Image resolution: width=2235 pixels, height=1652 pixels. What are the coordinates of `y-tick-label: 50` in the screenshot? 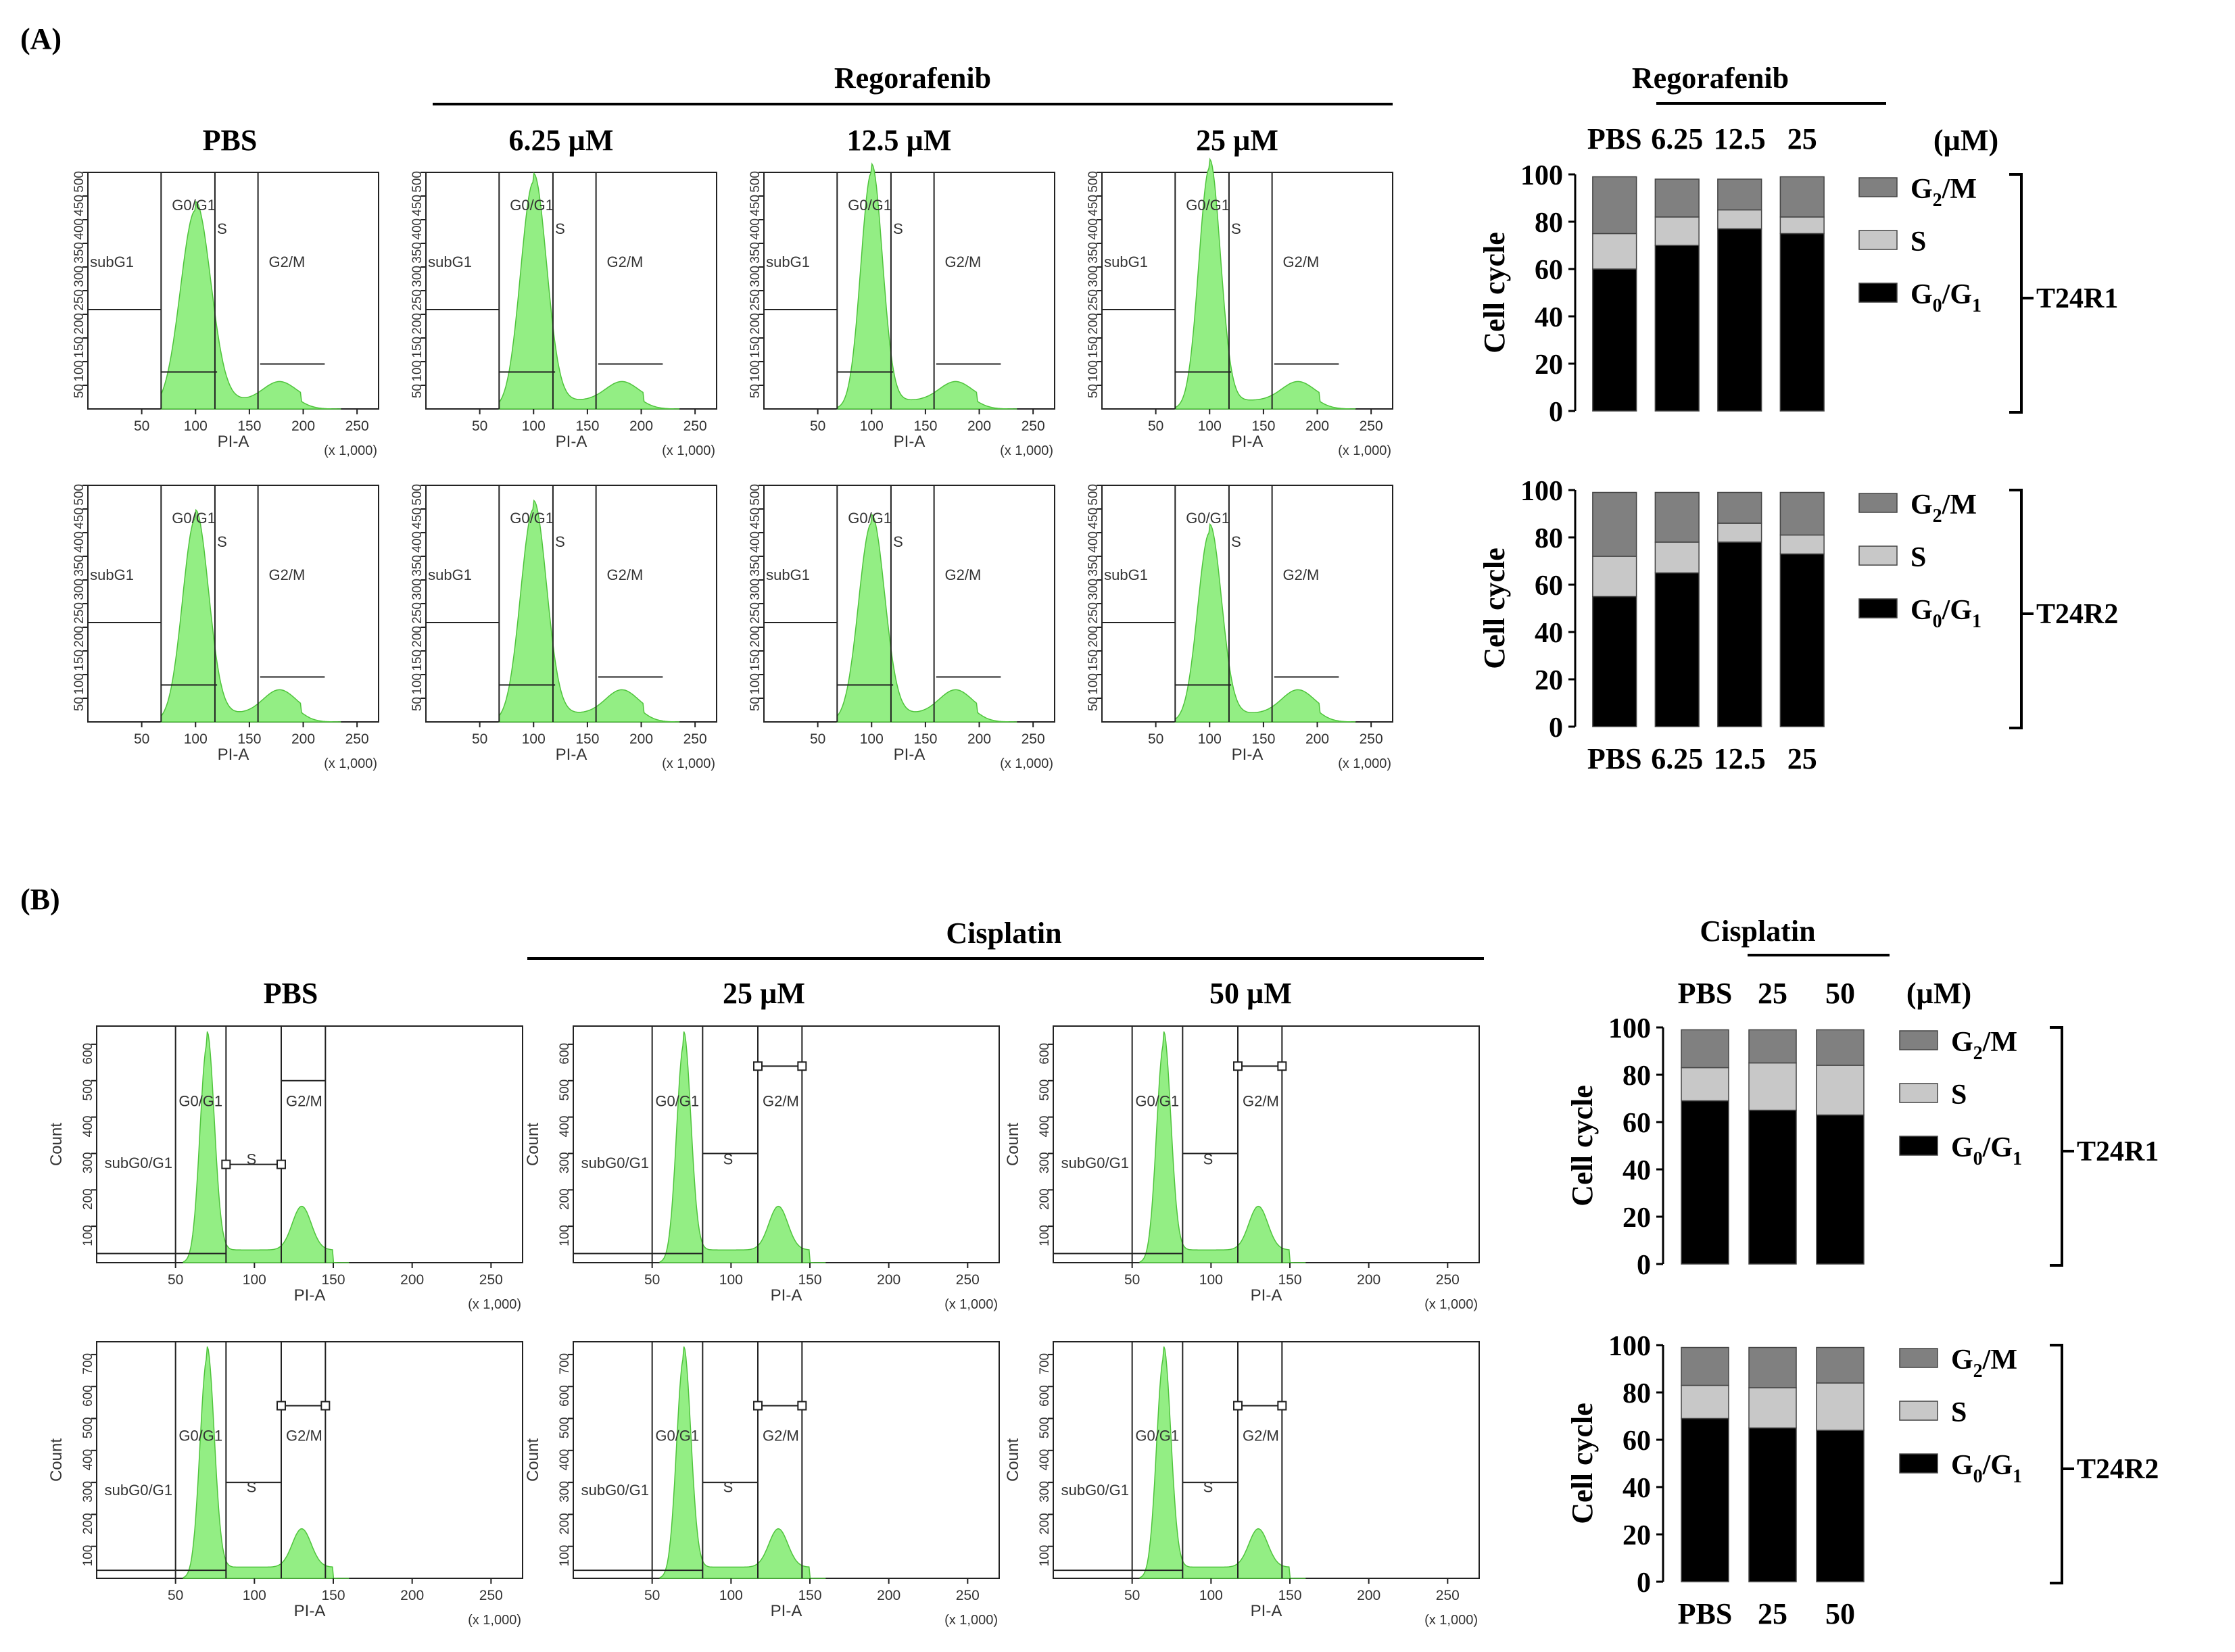 It's located at (755, 391).